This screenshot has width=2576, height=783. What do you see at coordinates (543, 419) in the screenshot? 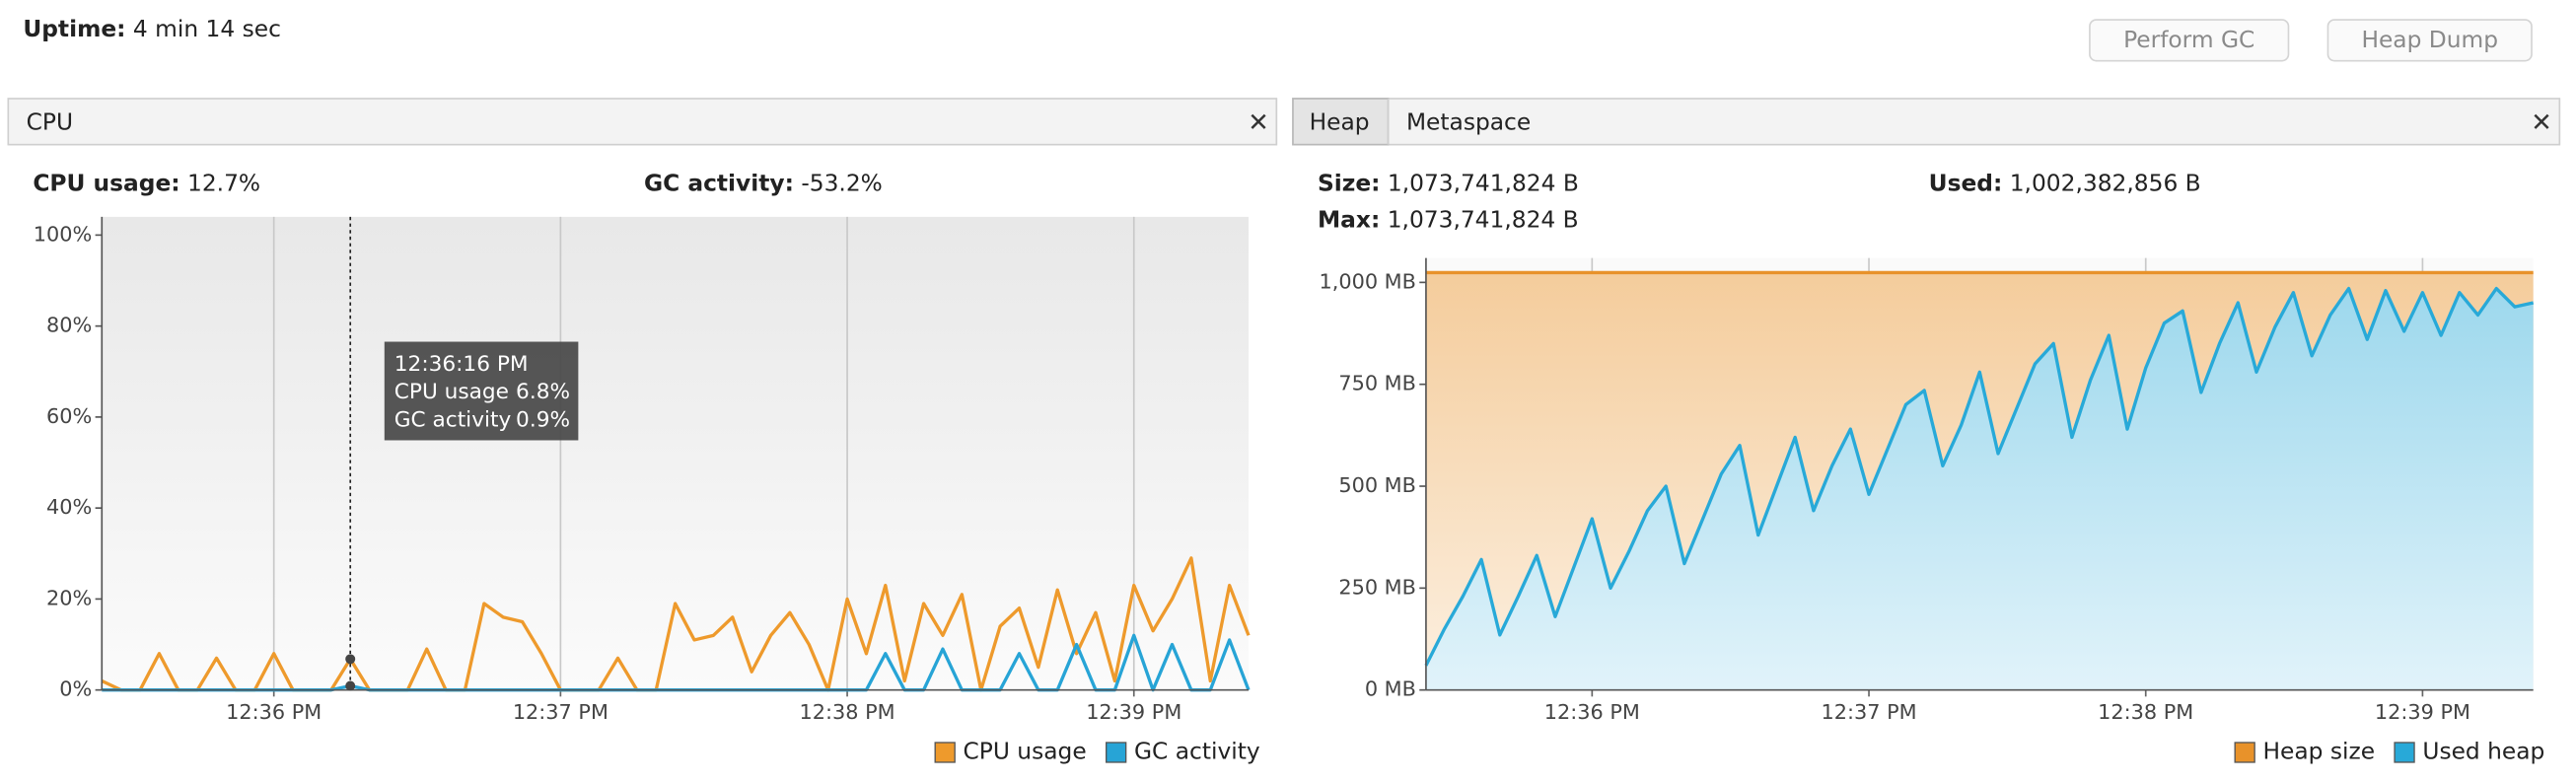
I see `tooltip-value: 0.9%` at bounding box center [543, 419].